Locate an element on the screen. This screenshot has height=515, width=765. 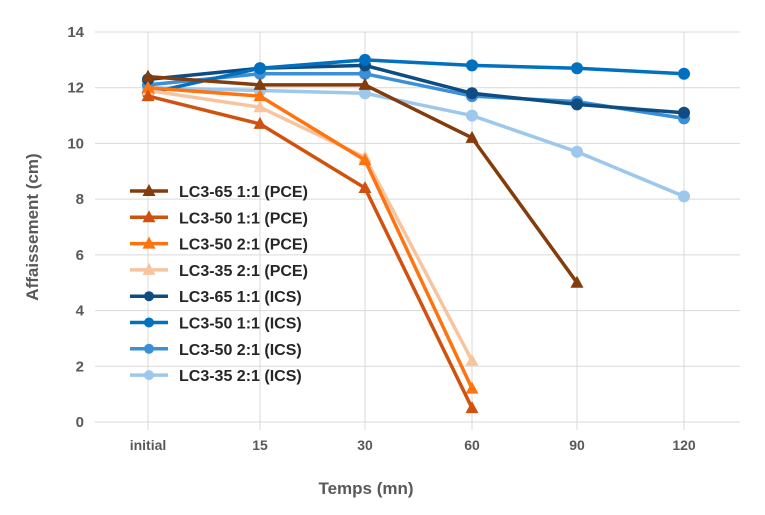
x-tick-label: 60 is located at coordinates (472, 445).